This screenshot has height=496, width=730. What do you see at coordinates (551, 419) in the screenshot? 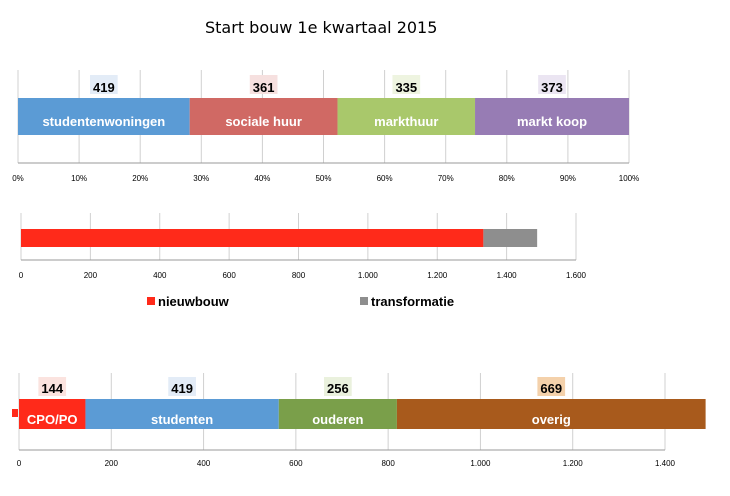
I see `segment-label-overig: overig` at bounding box center [551, 419].